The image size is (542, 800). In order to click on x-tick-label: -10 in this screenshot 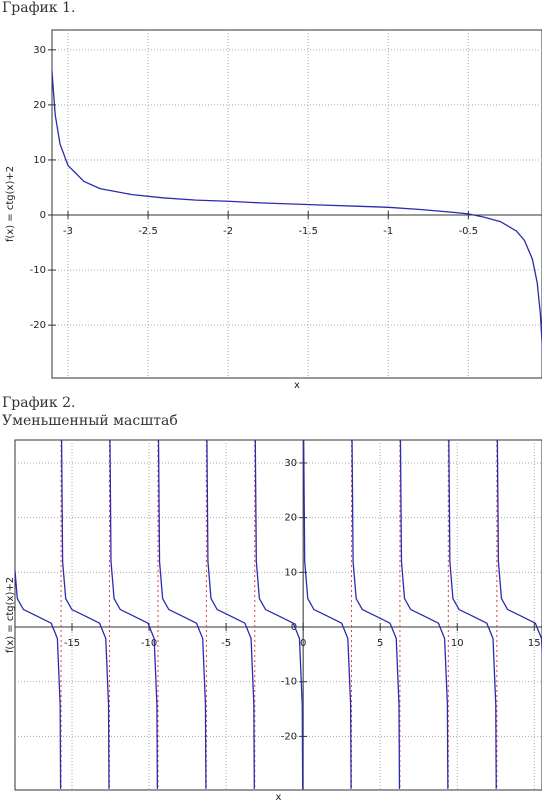, I will do `click(149, 643)`.